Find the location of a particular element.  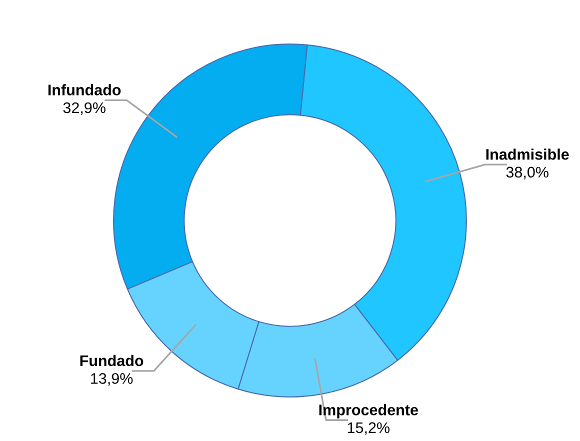

data-label: 15,2% is located at coordinates (369, 428).